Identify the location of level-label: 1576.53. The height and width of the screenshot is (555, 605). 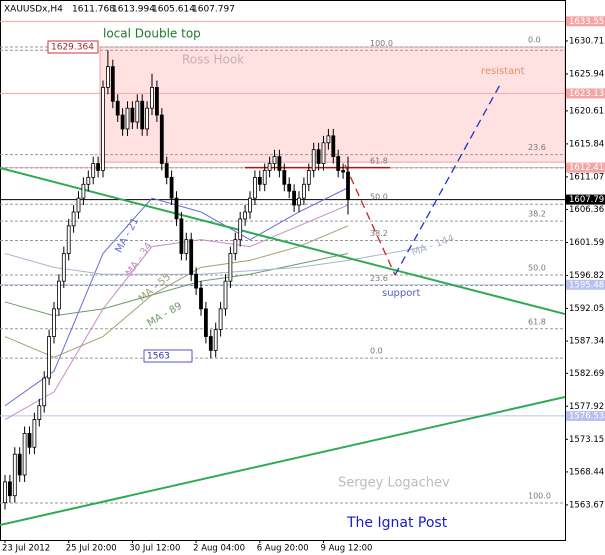
(586, 416).